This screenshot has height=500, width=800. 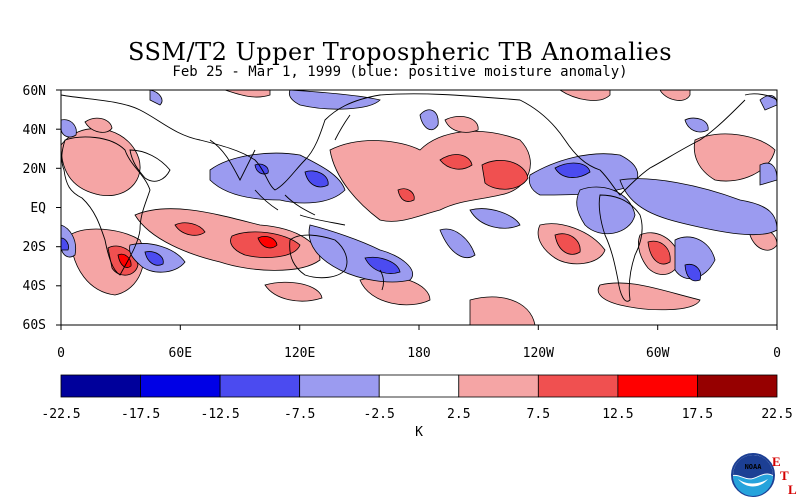 What do you see at coordinates (753, 475) in the screenshot?
I see `noaa-emblem-icon: NOAA` at bounding box center [753, 475].